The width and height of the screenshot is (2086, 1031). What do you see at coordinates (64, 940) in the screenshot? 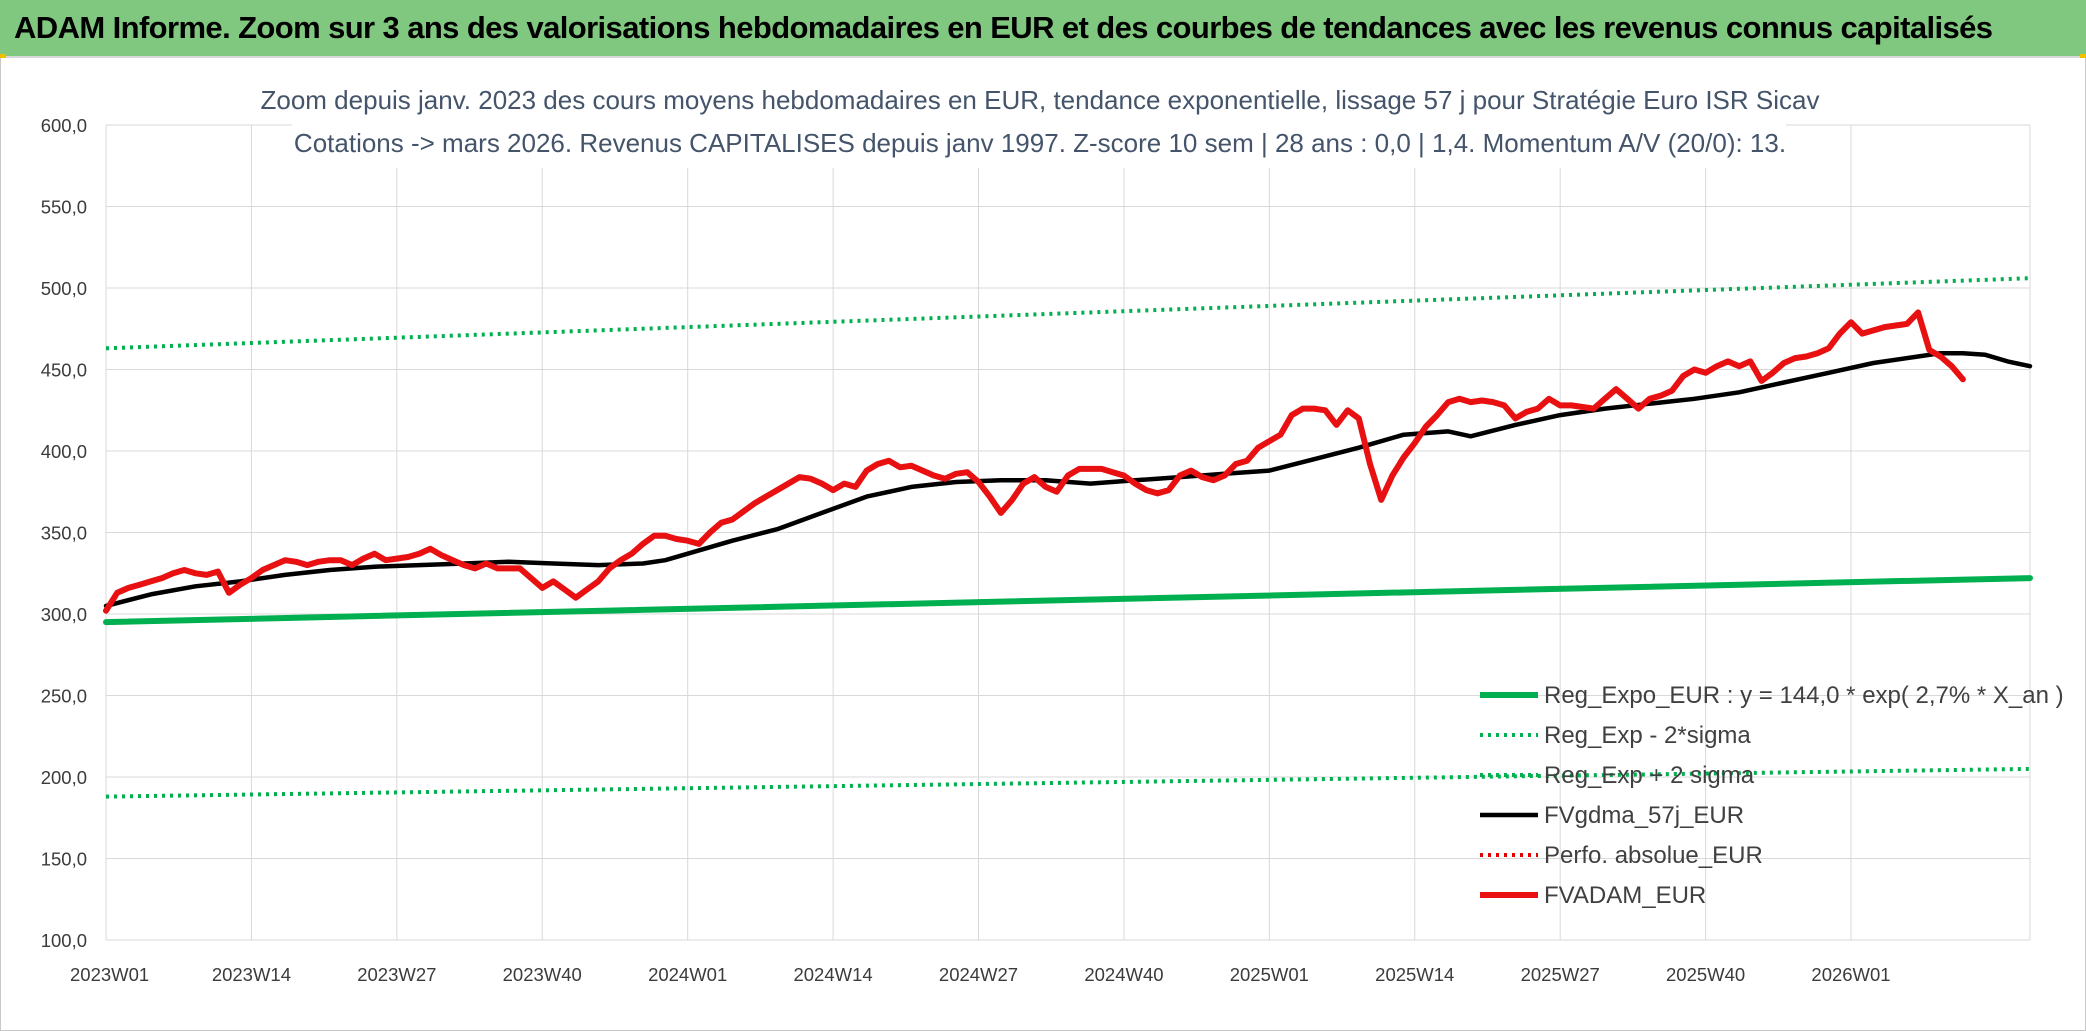
I see `y-tick-label: 100,0` at bounding box center [64, 940].